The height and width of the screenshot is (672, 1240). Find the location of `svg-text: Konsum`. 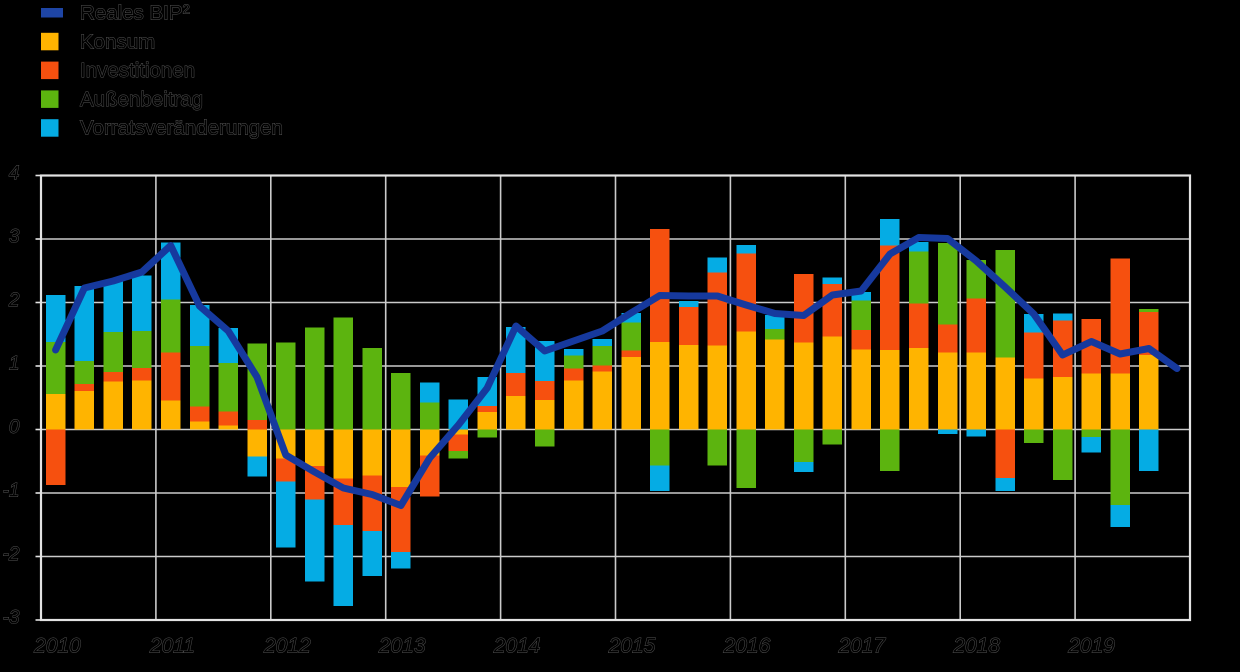

svg-text: Konsum is located at coordinates (117, 41).